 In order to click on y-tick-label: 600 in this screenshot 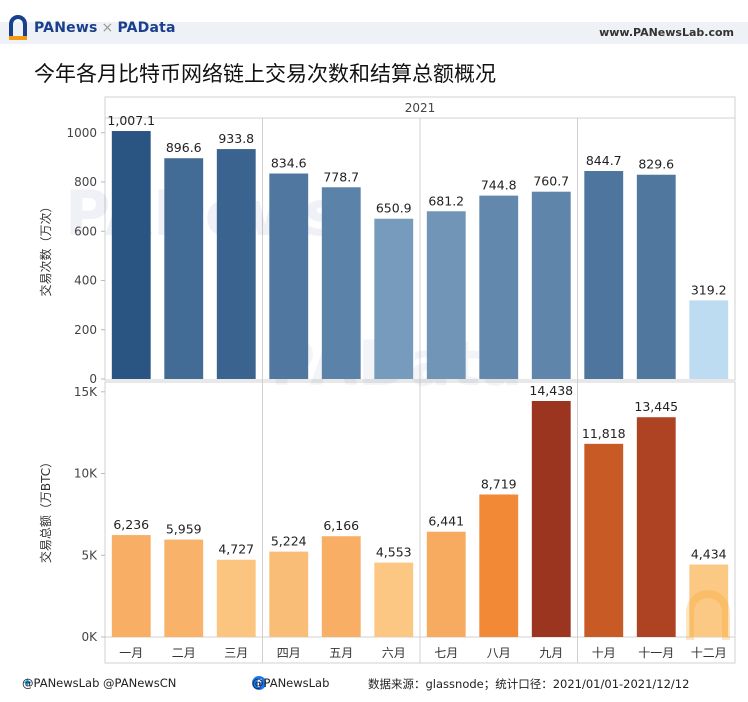, I will do `click(85, 231)`.